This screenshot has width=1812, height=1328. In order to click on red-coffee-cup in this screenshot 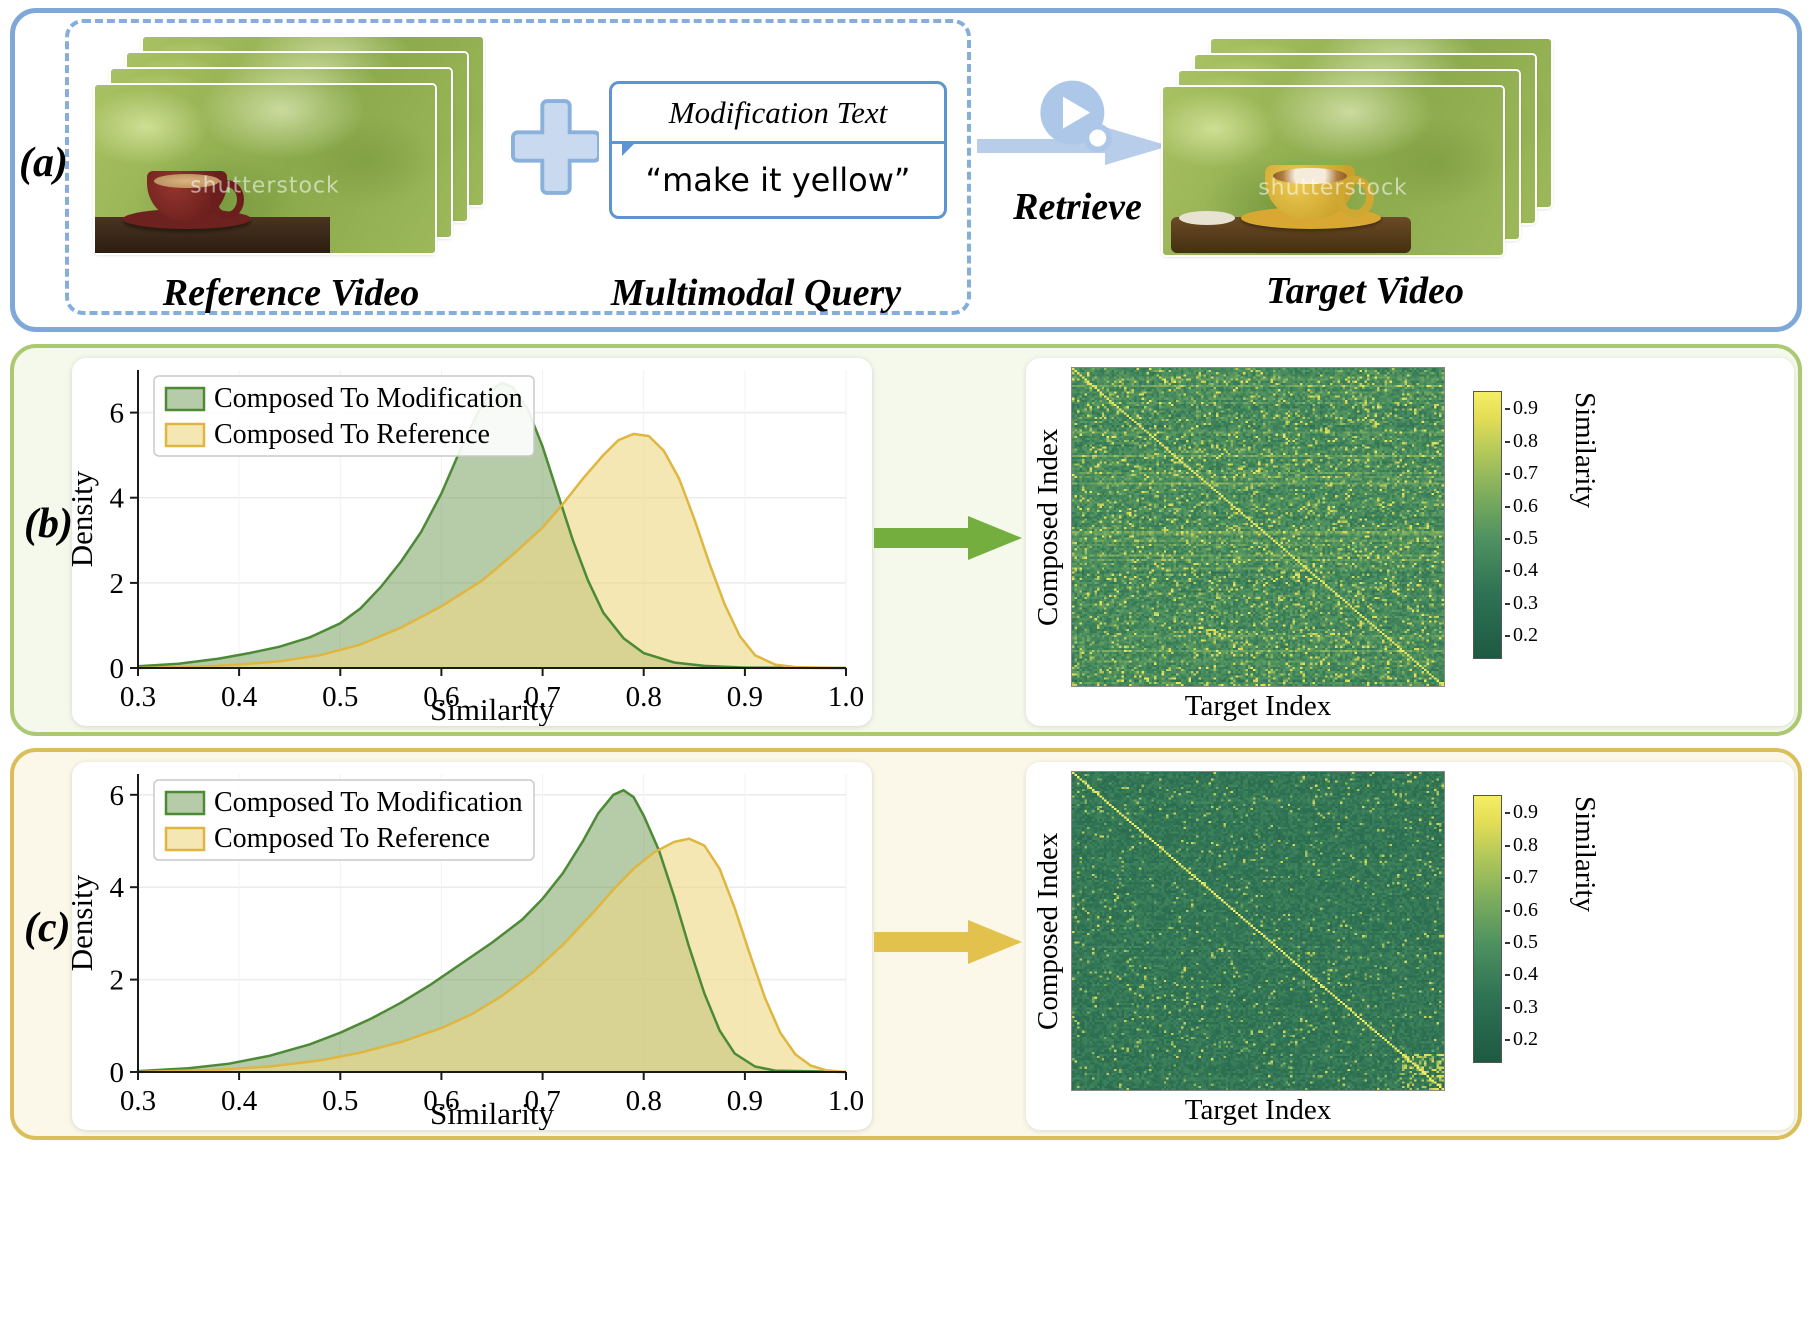, I will do `click(195, 196)`.